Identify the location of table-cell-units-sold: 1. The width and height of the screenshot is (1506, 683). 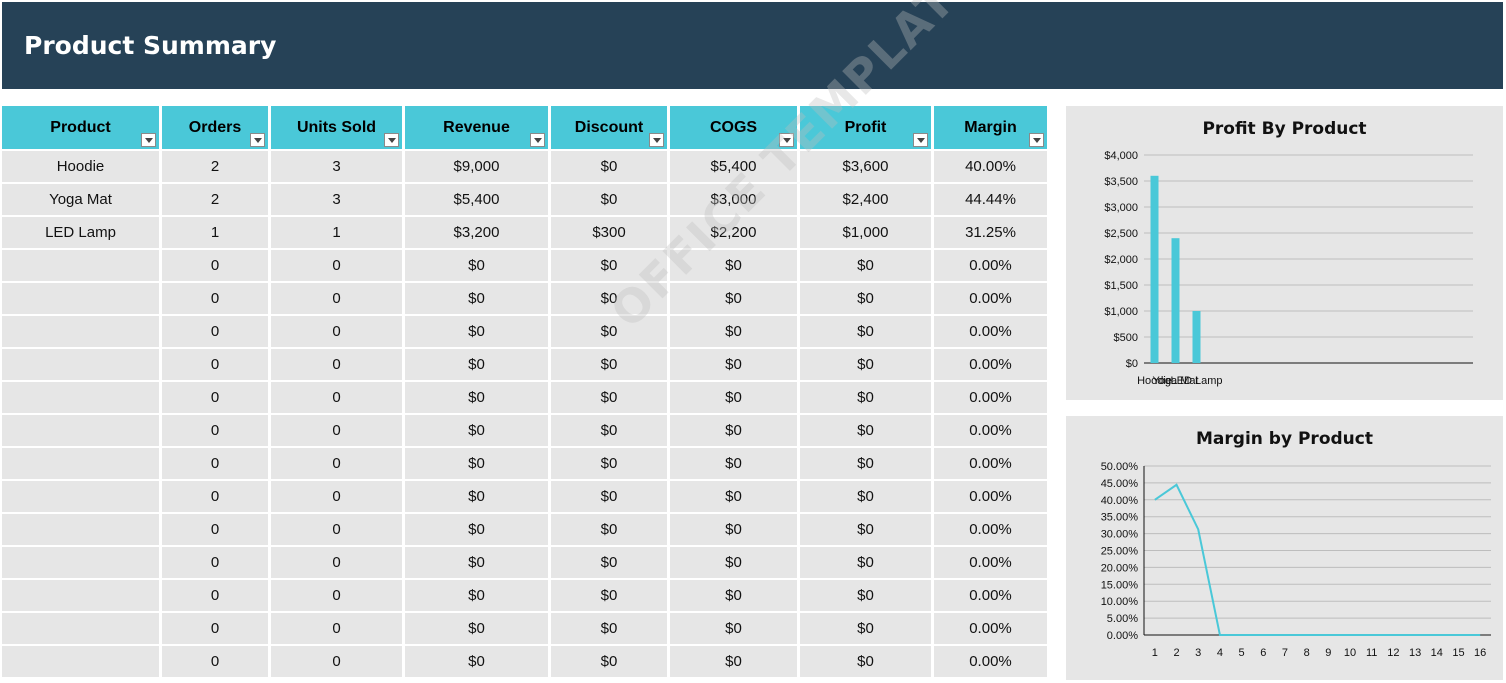
(338, 233).